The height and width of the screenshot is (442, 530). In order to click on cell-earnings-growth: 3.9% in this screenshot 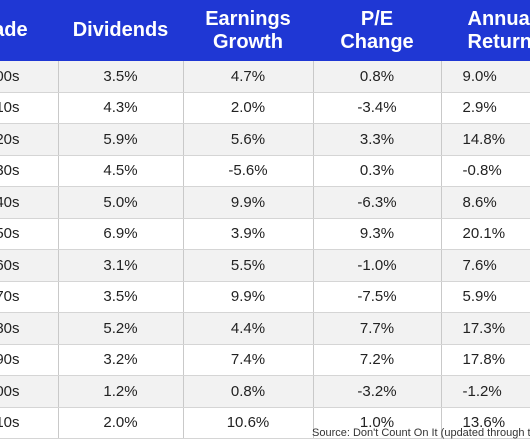, I will do `click(248, 234)`.